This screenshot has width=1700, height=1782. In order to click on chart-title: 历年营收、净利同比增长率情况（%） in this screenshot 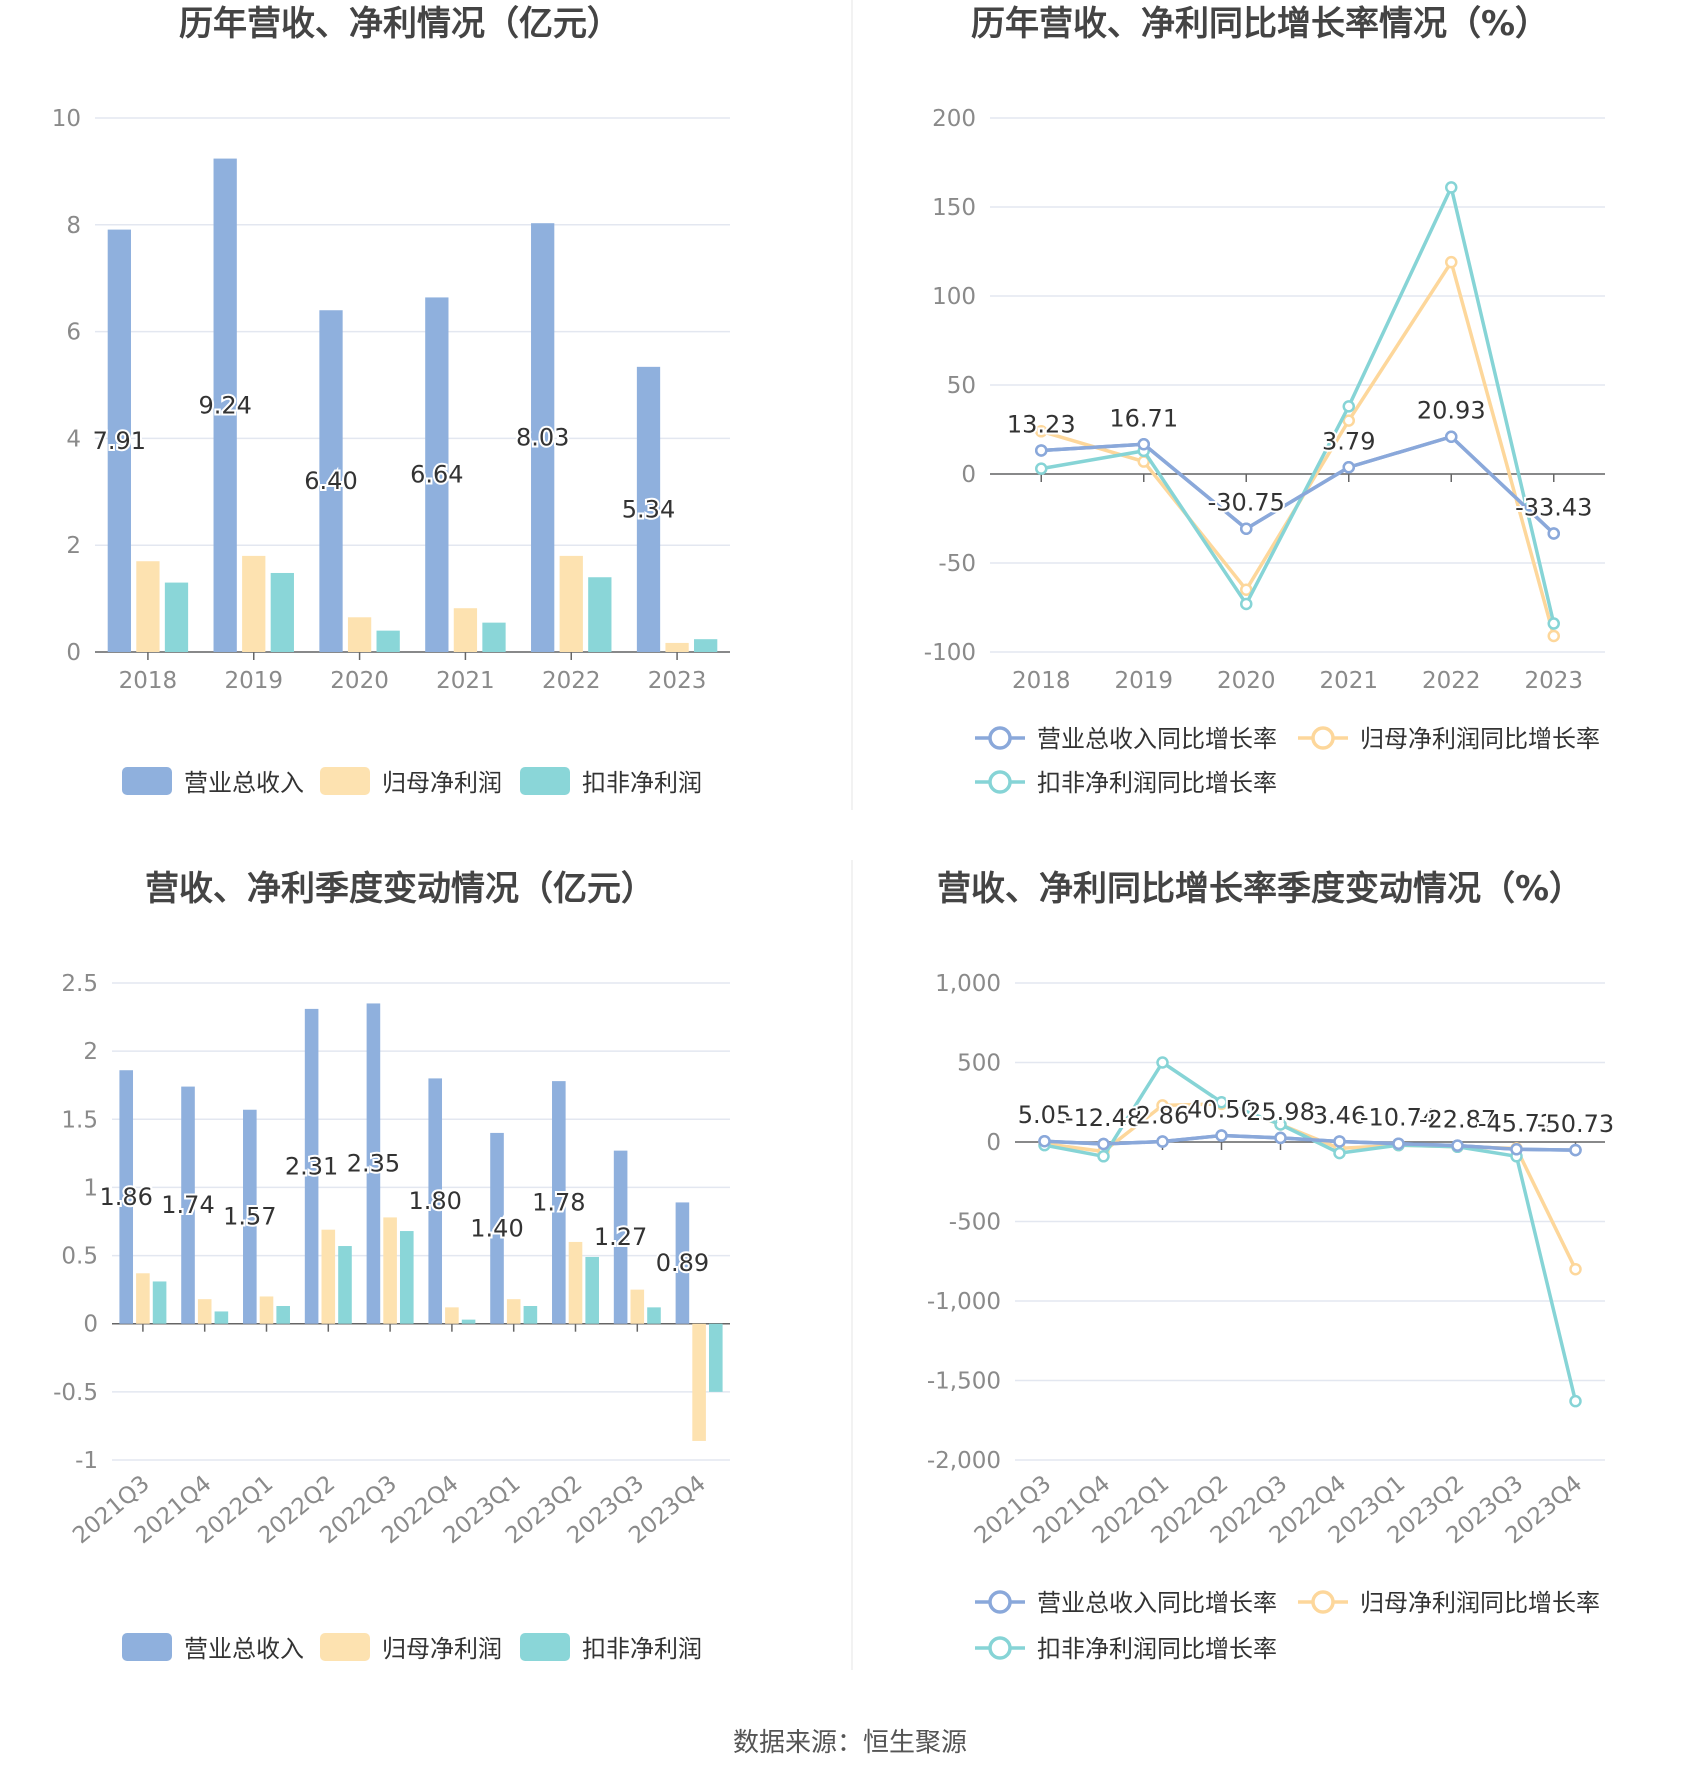, I will do `click(1260, 24)`.